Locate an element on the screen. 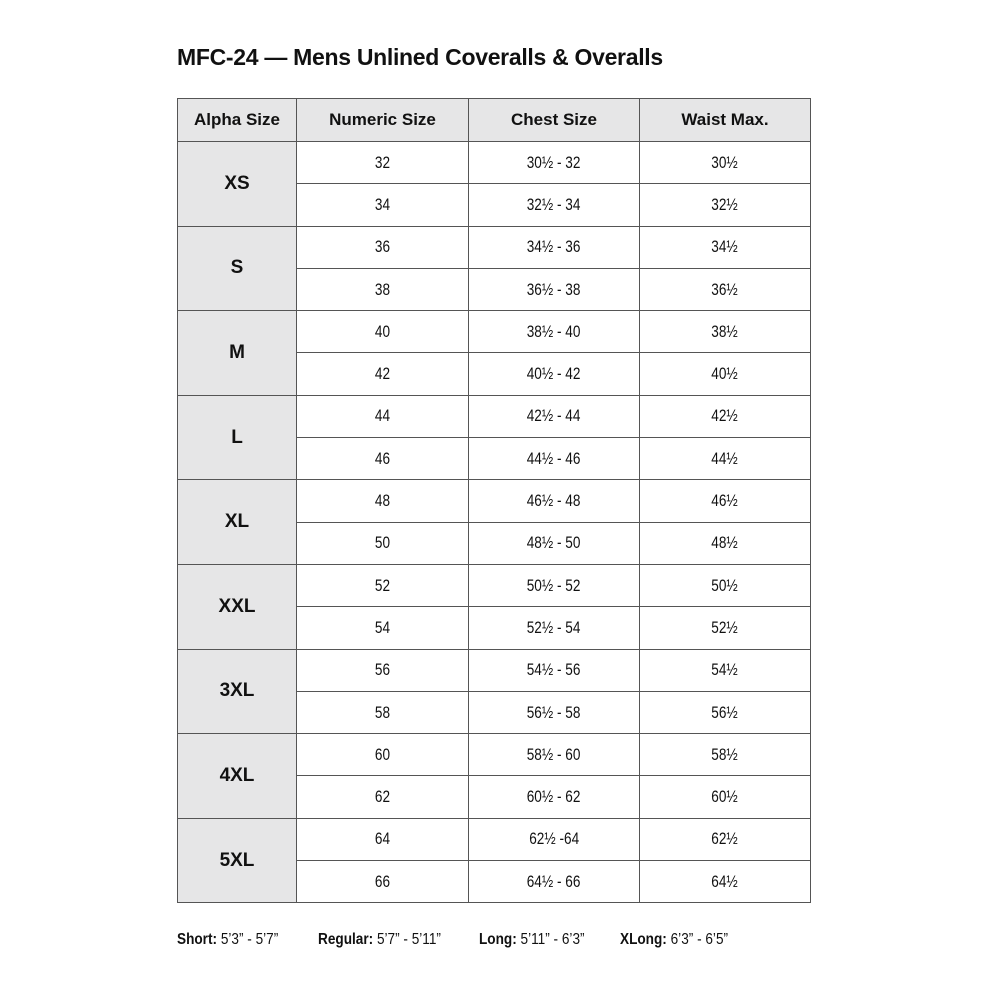 Image resolution: width=1000 pixels, height=1000 pixels. alpha-size-cell: S is located at coordinates (237, 268).